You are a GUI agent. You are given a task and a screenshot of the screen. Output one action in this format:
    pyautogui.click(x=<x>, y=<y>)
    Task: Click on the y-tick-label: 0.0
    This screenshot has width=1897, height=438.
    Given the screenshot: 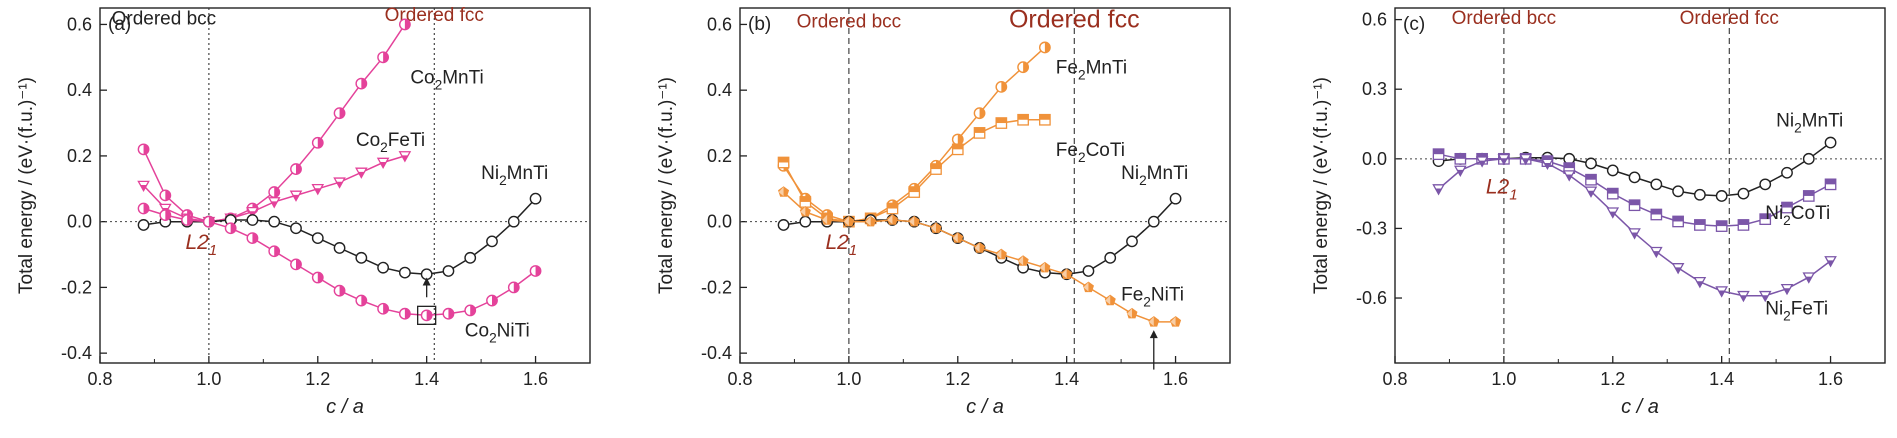 What is the action you would take?
    pyautogui.click(x=719, y=222)
    